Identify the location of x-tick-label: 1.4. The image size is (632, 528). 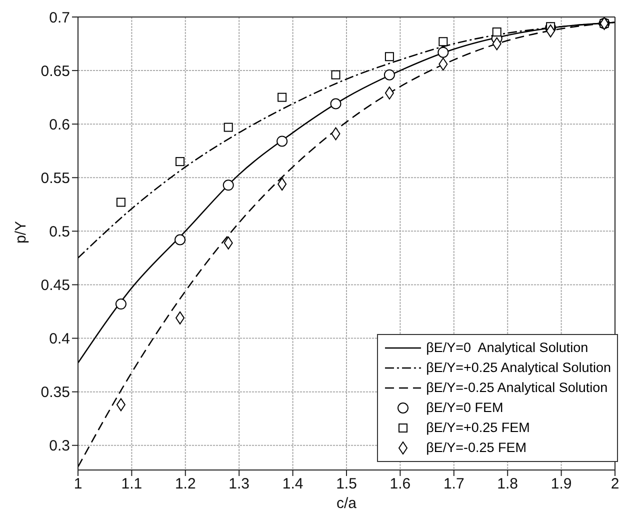
(293, 484).